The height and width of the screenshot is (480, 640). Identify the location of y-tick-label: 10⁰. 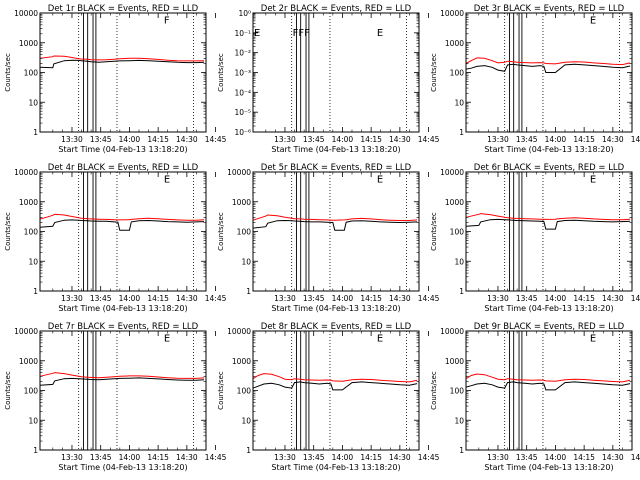
(244, 13).